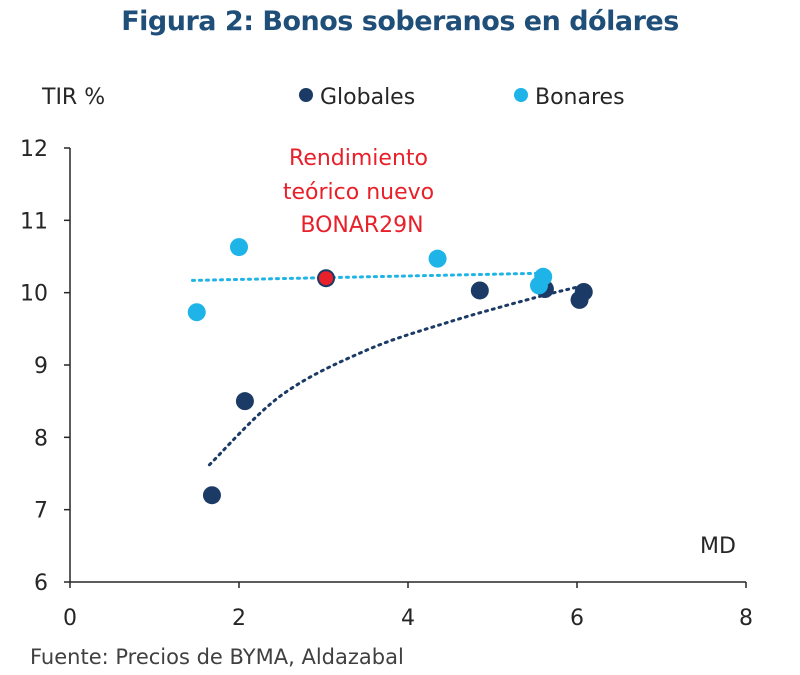  What do you see at coordinates (34, 221) in the screenshot?
I see `y-tick-label: 11` at bounding box center [34, 221].